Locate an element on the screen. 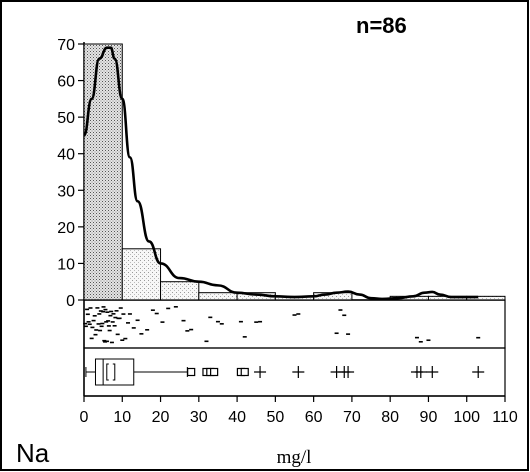 This screenshot has width=530, height=472. dot-strip-frame is located at coordinates (294, 324).